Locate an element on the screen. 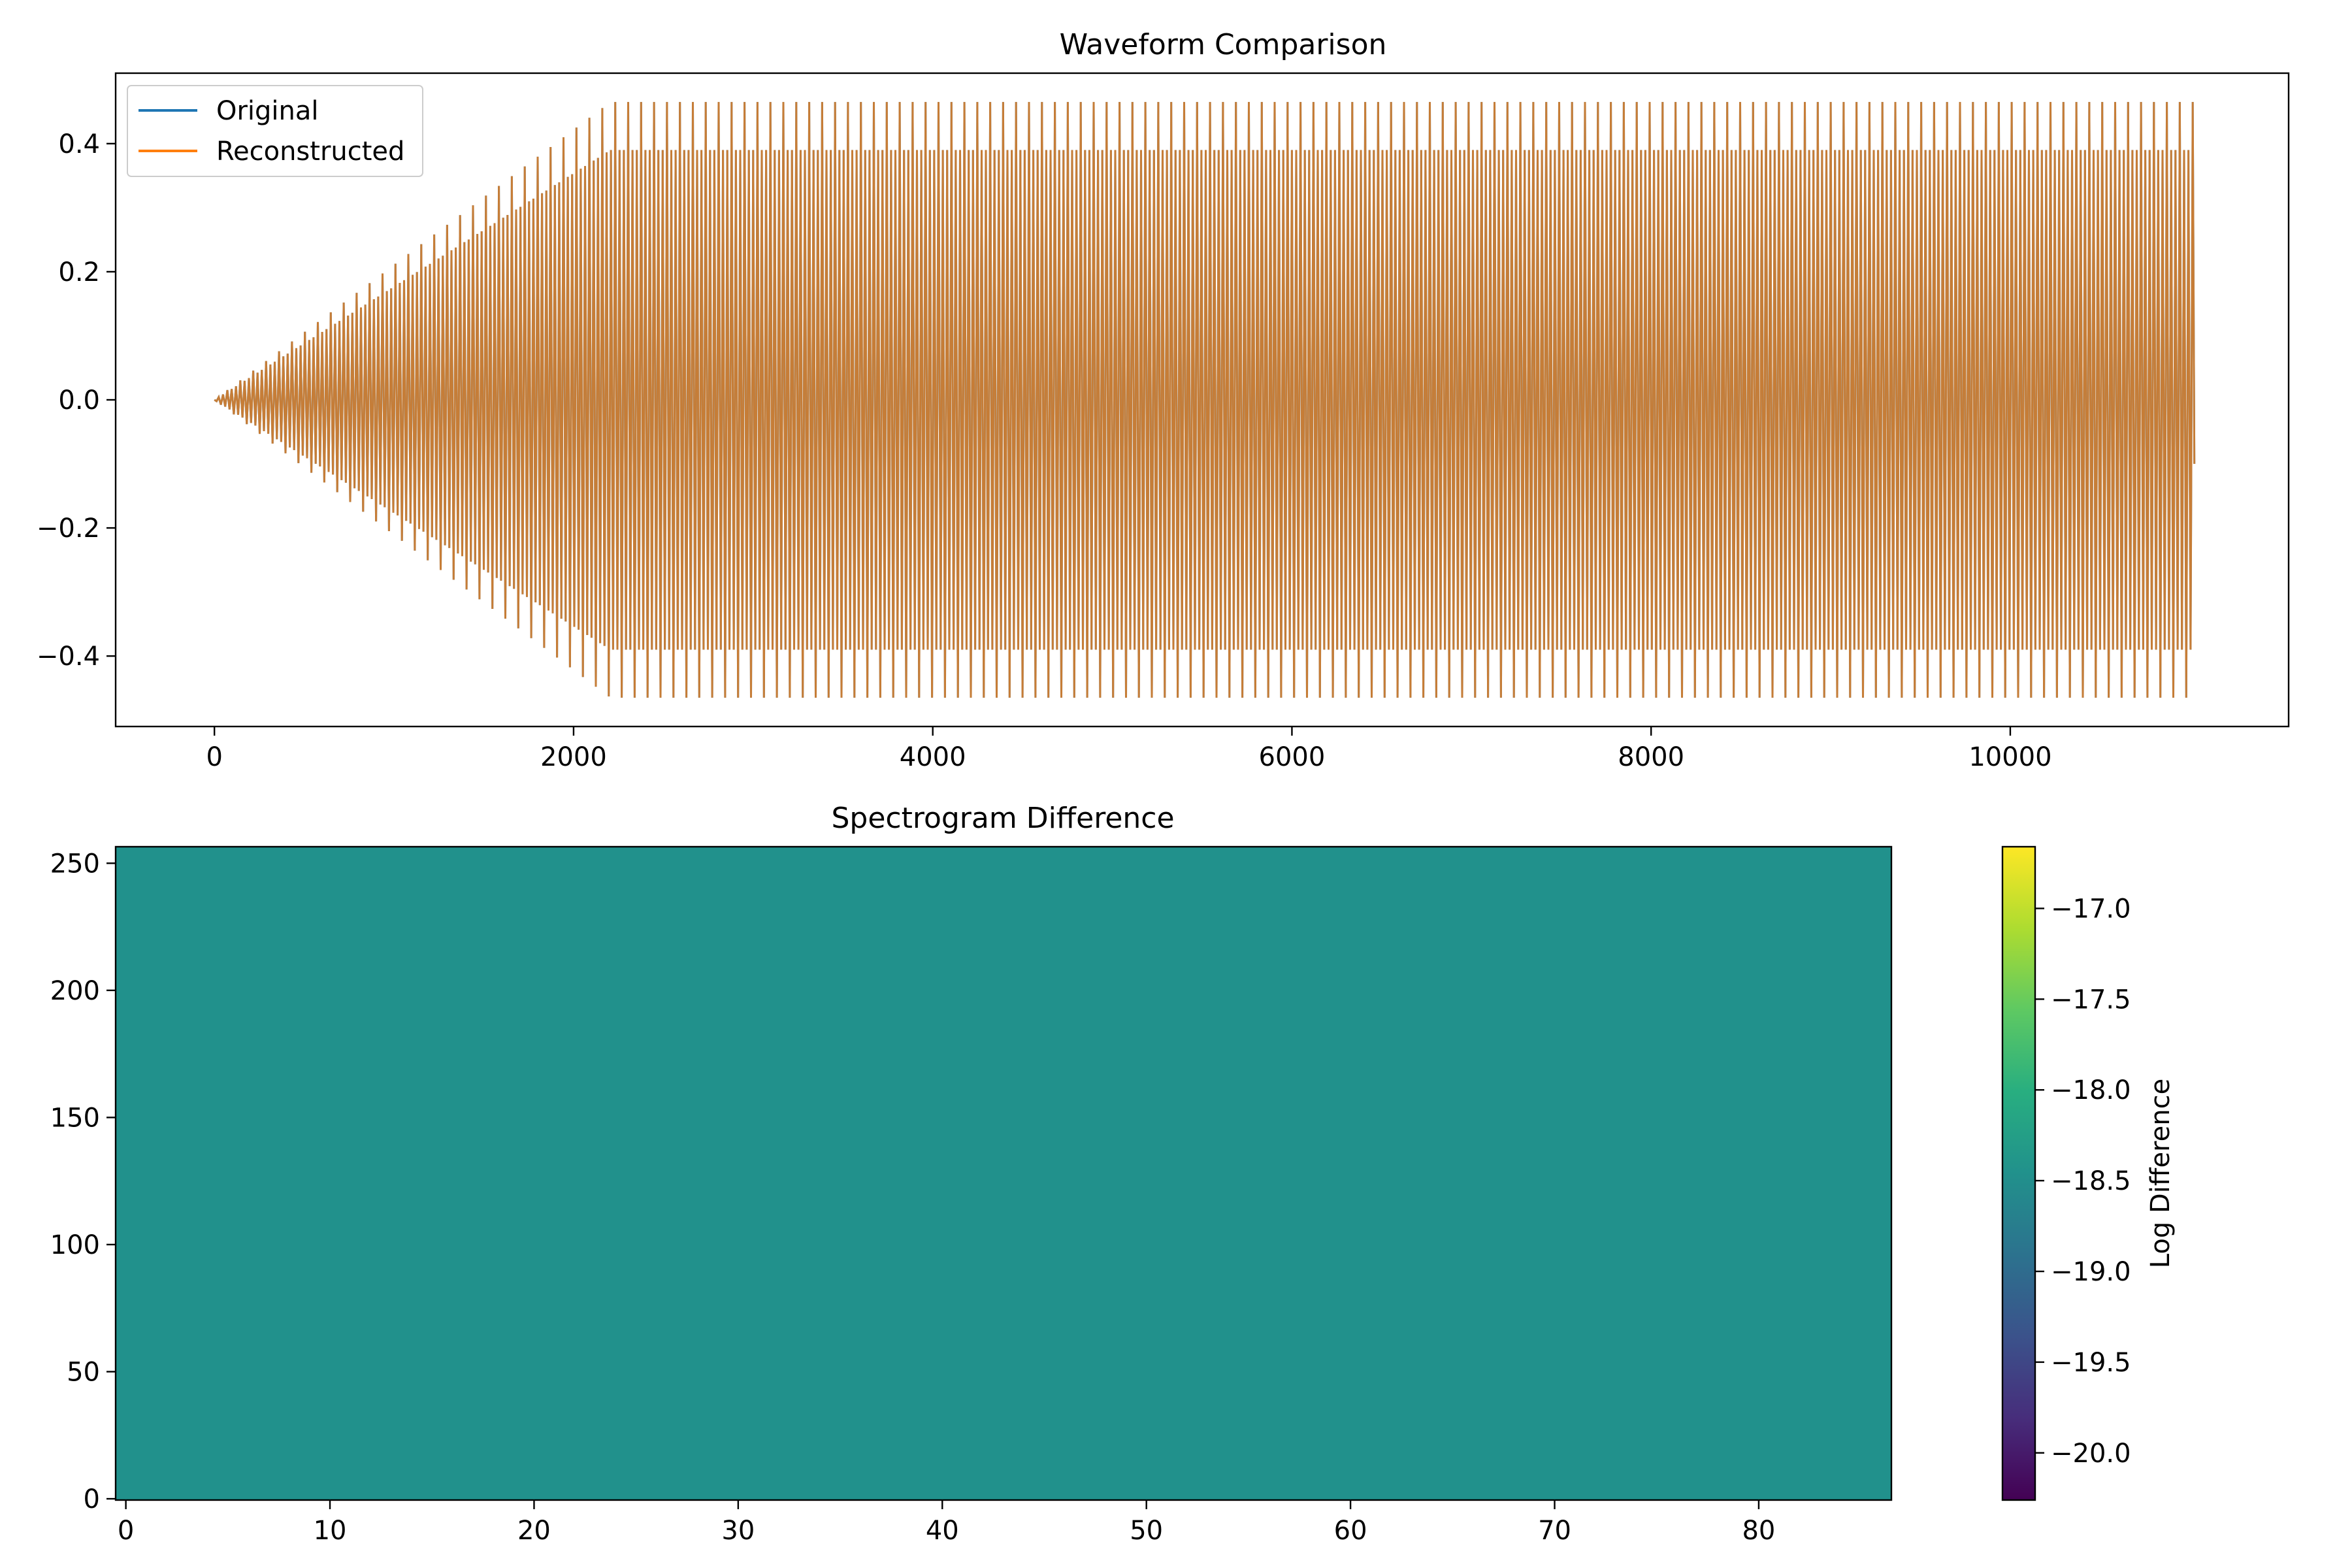 The image size is (2352, 1568). waveform-x-tick-label: 2000 is located at coordinates (573, 757).